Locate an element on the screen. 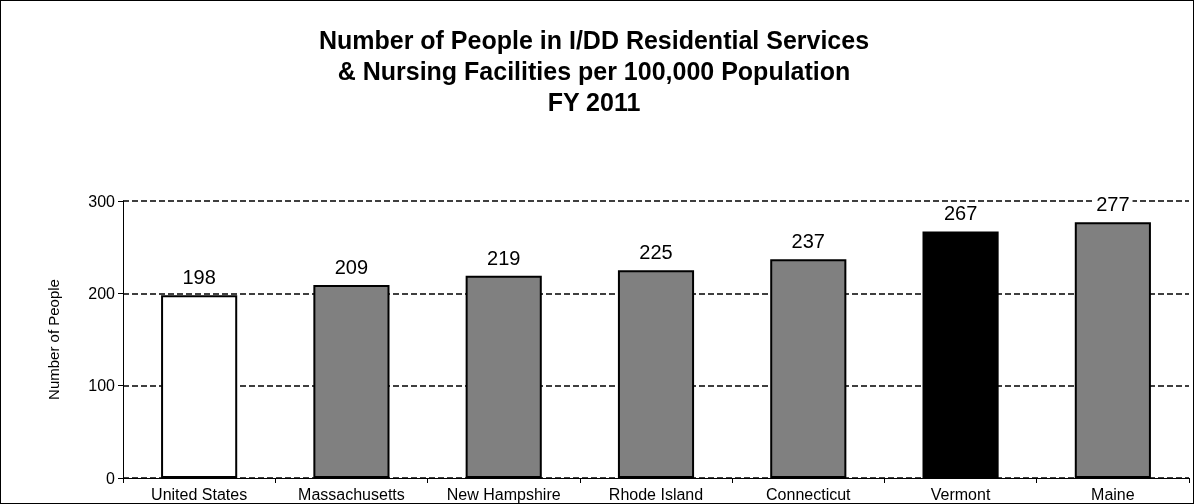 The image size is (1194, 504). data-label: 225 is located at coordinates (656, 252).